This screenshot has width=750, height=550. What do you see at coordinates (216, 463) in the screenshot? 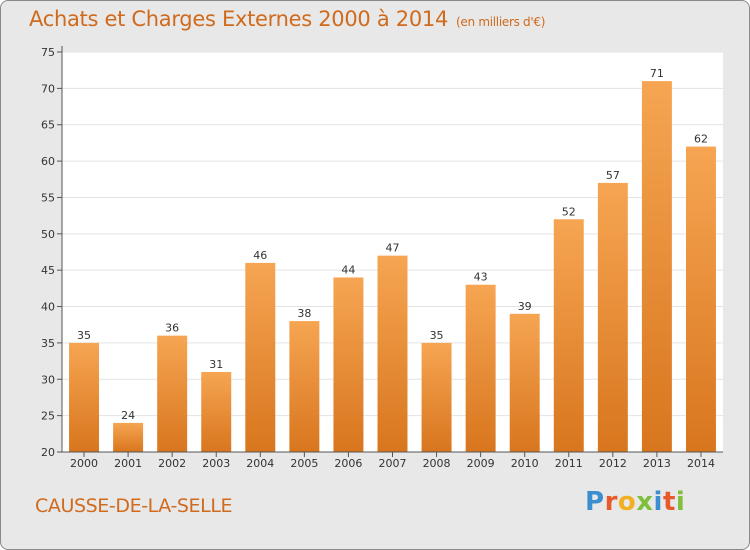
I see `x-tick-label: 2003` at bounding box center [216, 463].